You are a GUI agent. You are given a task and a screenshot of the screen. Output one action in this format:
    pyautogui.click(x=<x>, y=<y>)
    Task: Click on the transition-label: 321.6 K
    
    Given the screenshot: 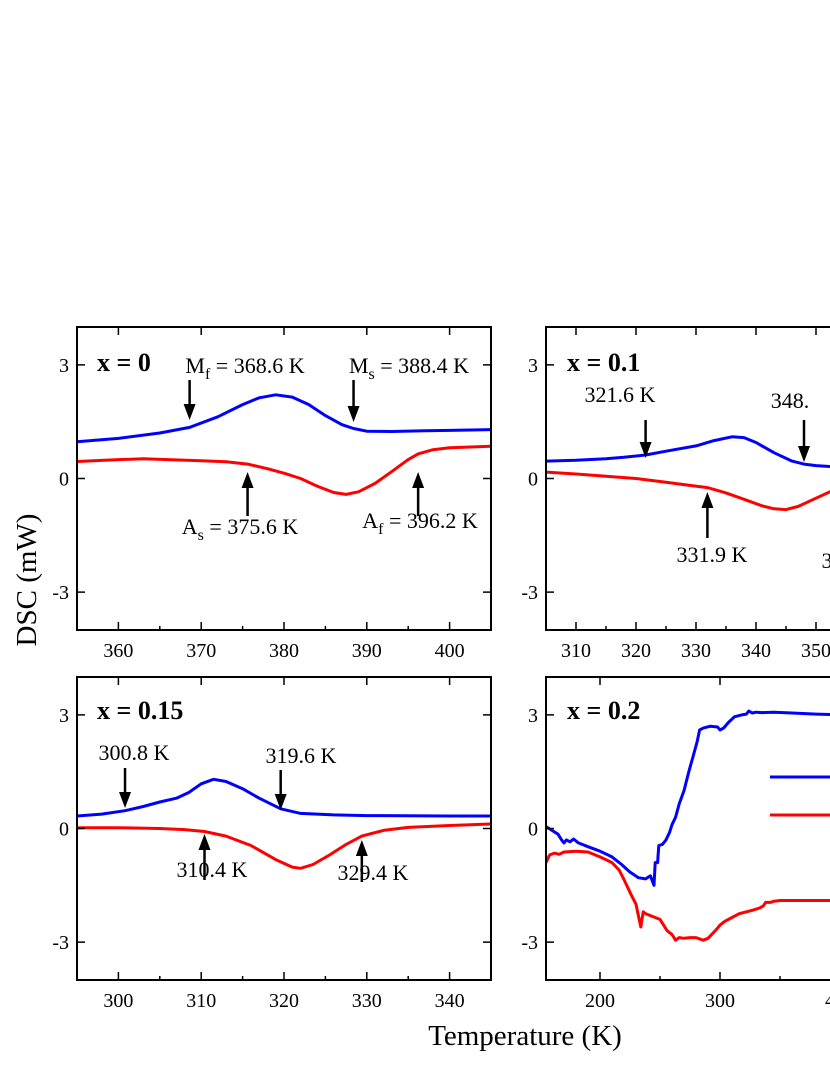 What is the action you would take?
    pyautogui.click(x=620, y=394)
    